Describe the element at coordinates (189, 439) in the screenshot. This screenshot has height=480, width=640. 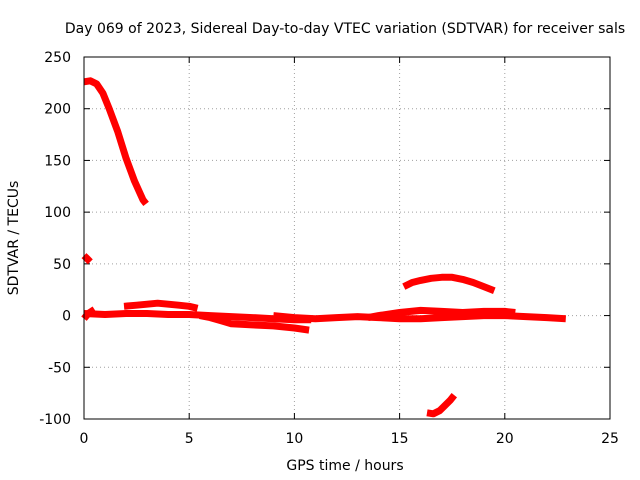
I see `x-tick-label: 5` at that location.